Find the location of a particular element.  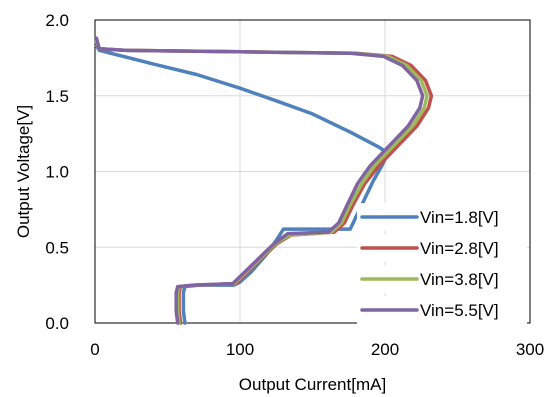

x-tick-label: 300 is located at coordinates (530, 349).